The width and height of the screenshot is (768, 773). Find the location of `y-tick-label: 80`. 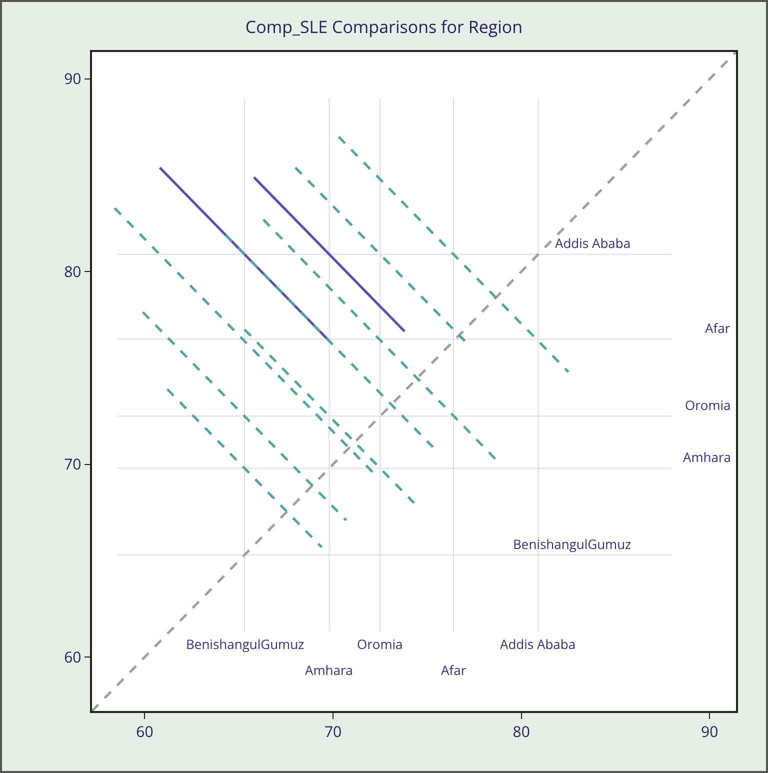

y-tick-label: 80 is located at coordinates (73, 272).